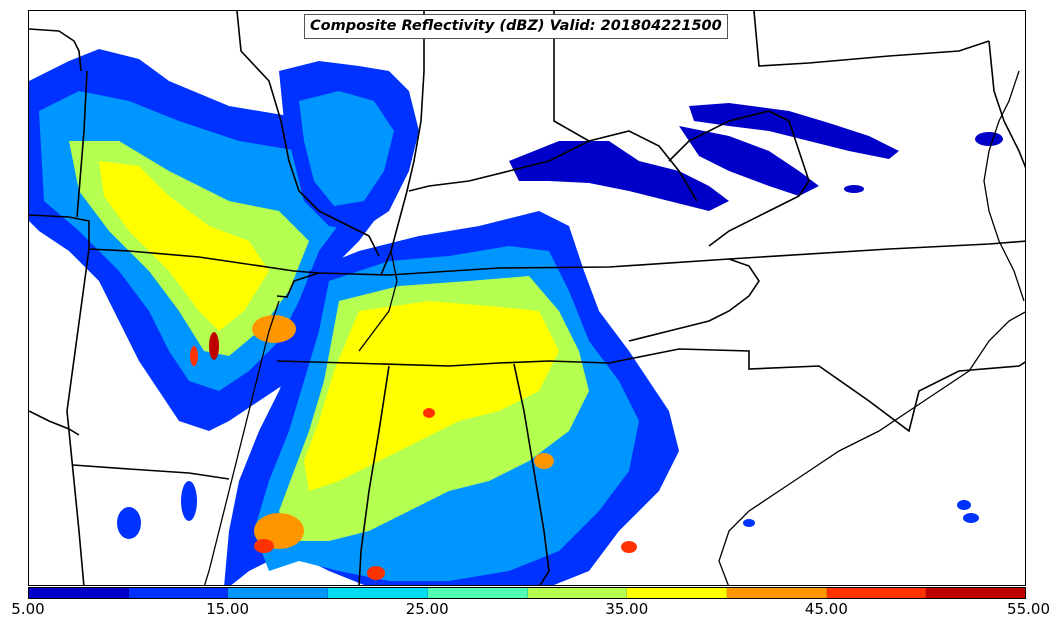  I want to click on colorbar-tick-label: 5.00, so click(28, 609).